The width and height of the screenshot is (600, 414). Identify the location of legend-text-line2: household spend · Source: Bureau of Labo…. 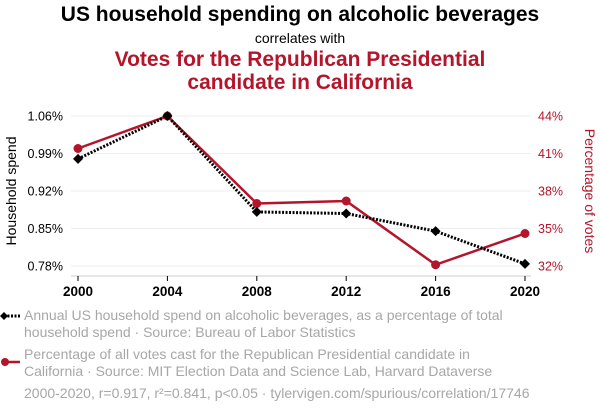
(190, 332).